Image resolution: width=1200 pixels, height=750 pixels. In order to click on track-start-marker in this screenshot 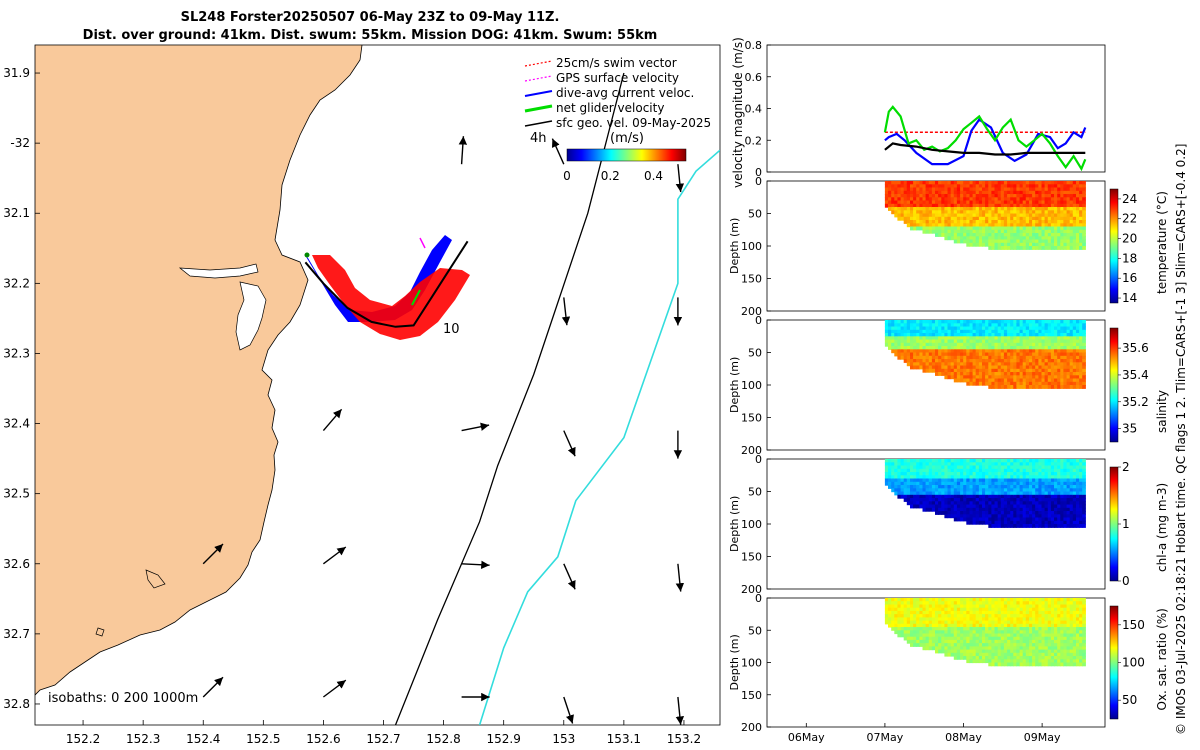, I will do `click(307, 255)`.